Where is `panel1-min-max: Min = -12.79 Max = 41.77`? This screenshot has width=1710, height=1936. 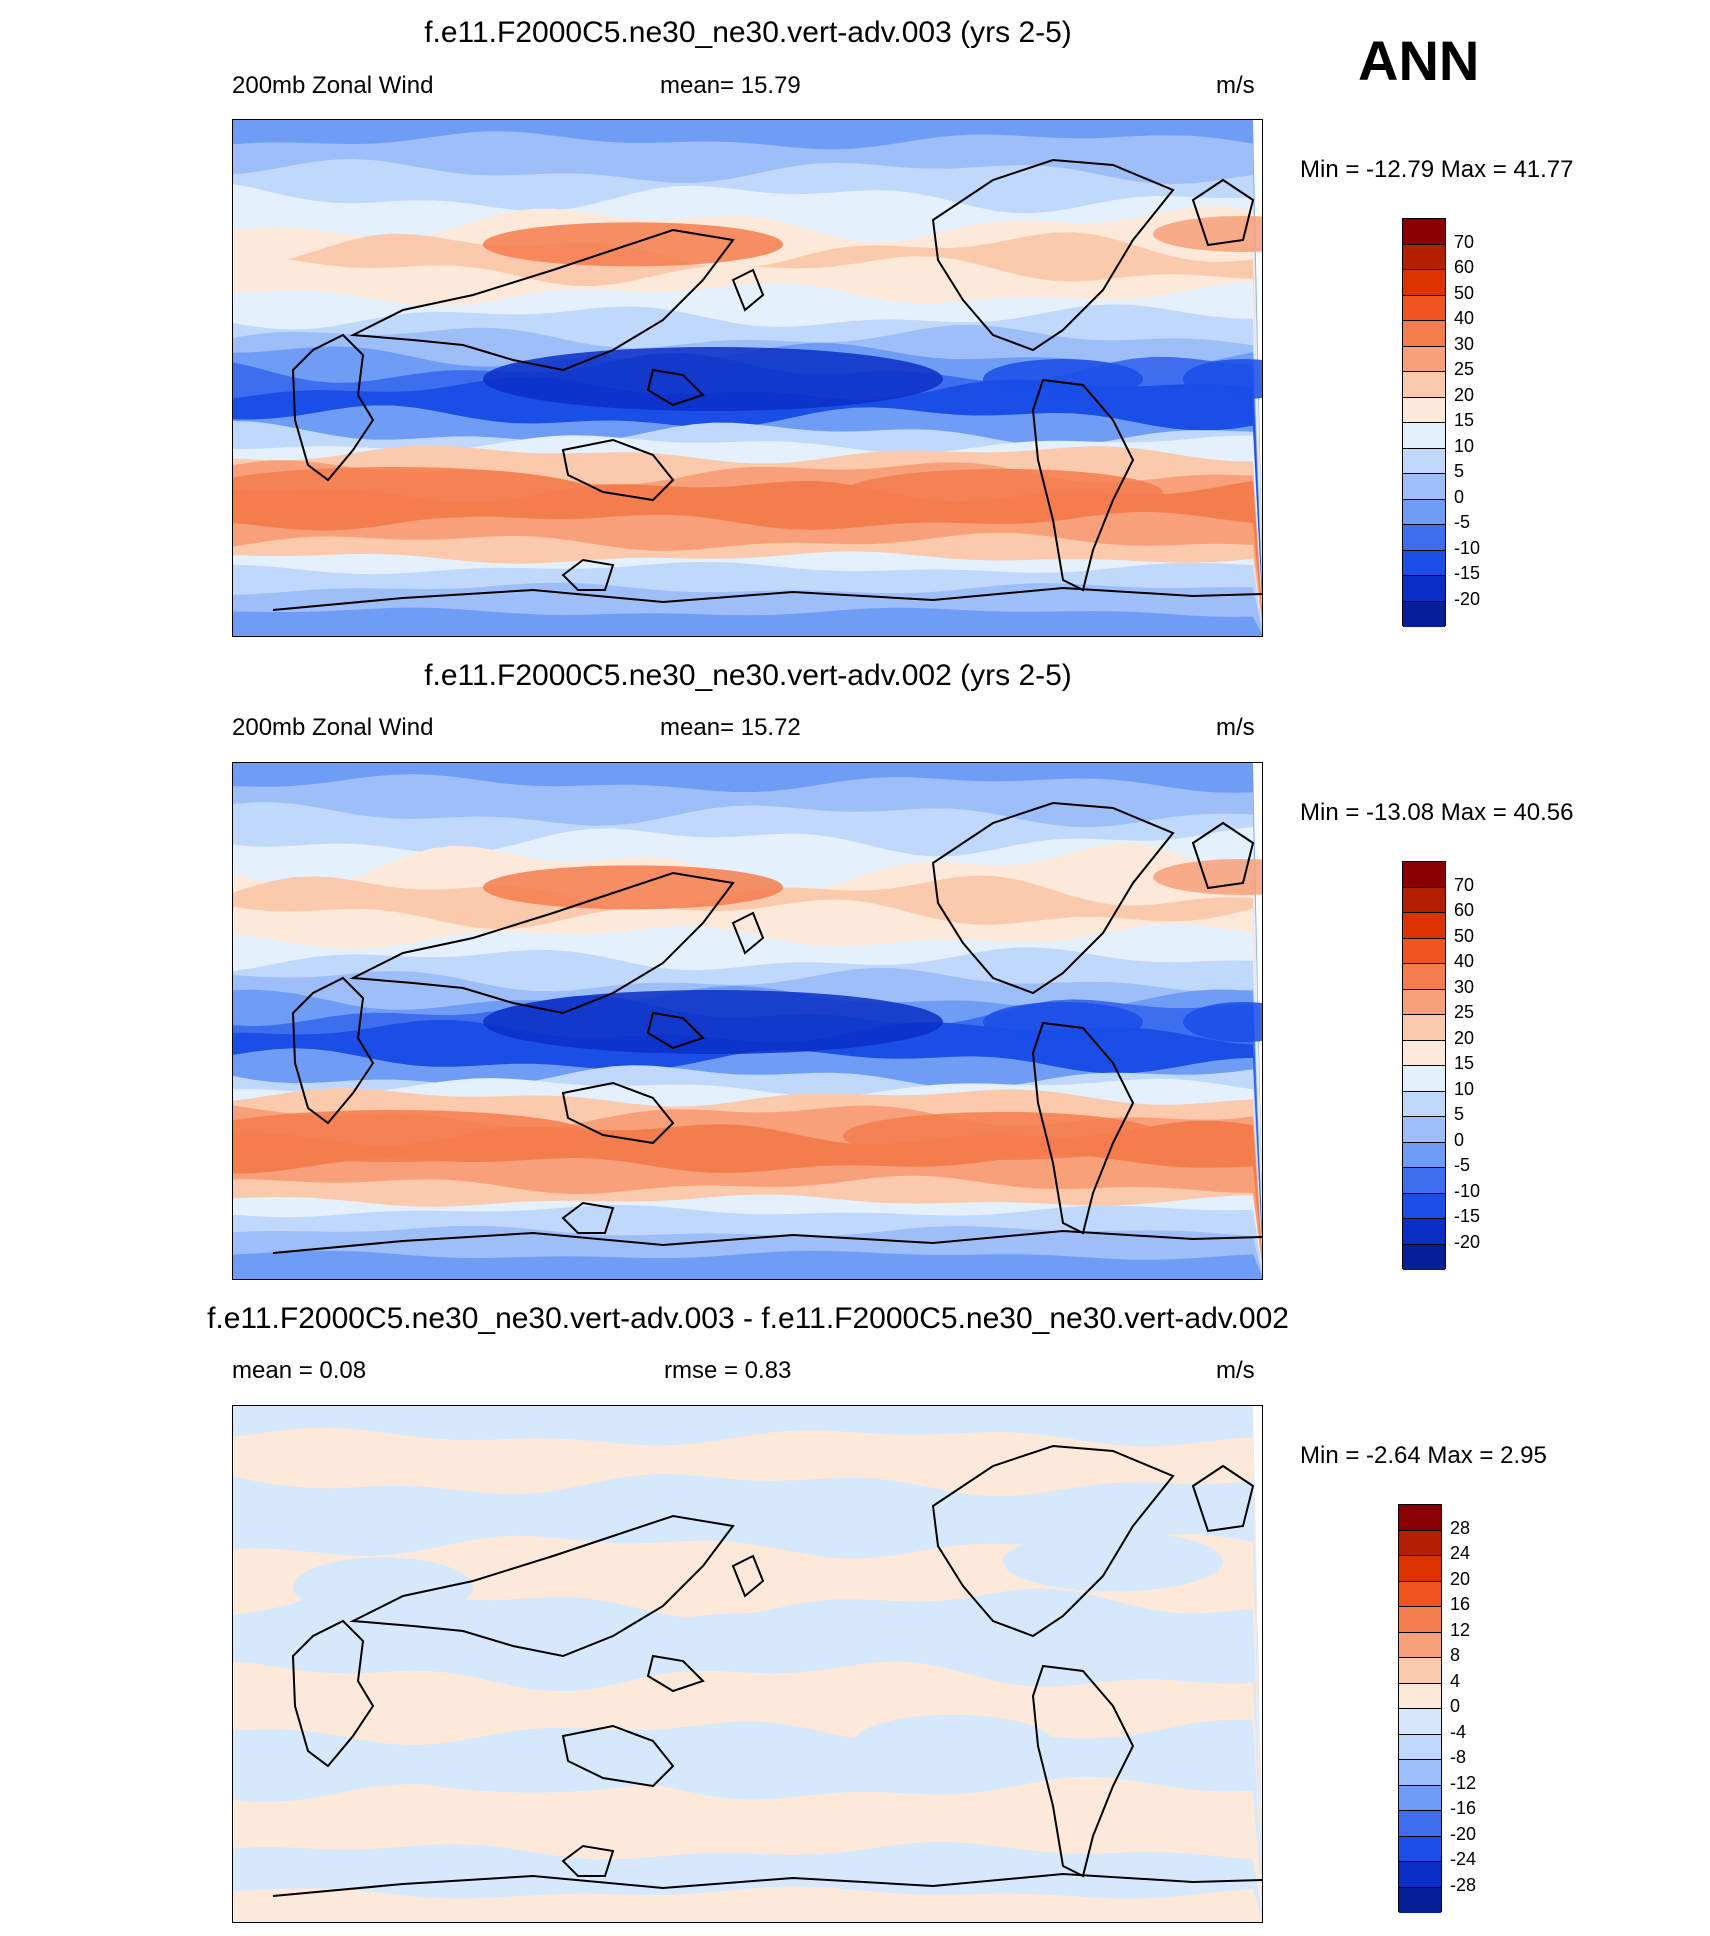 panel1-min-max: Min = -12.79 Max = 41.77 is located at coordinates (1437, 169).